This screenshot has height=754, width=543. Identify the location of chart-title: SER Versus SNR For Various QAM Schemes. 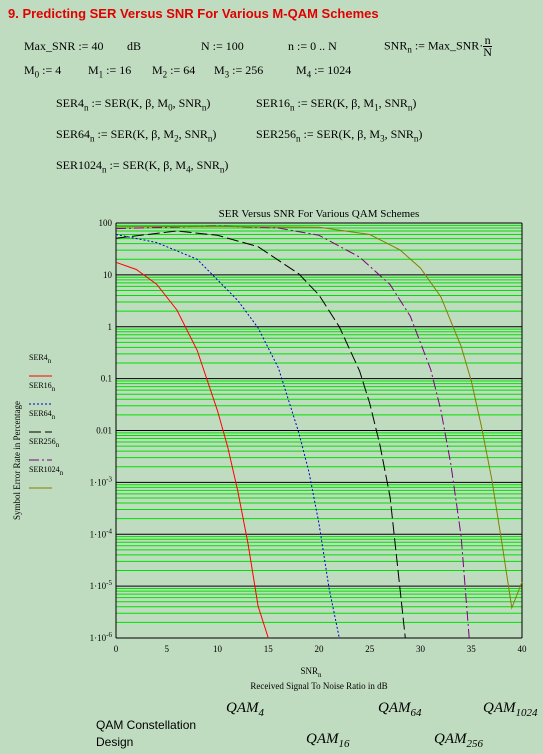
(319, 214).